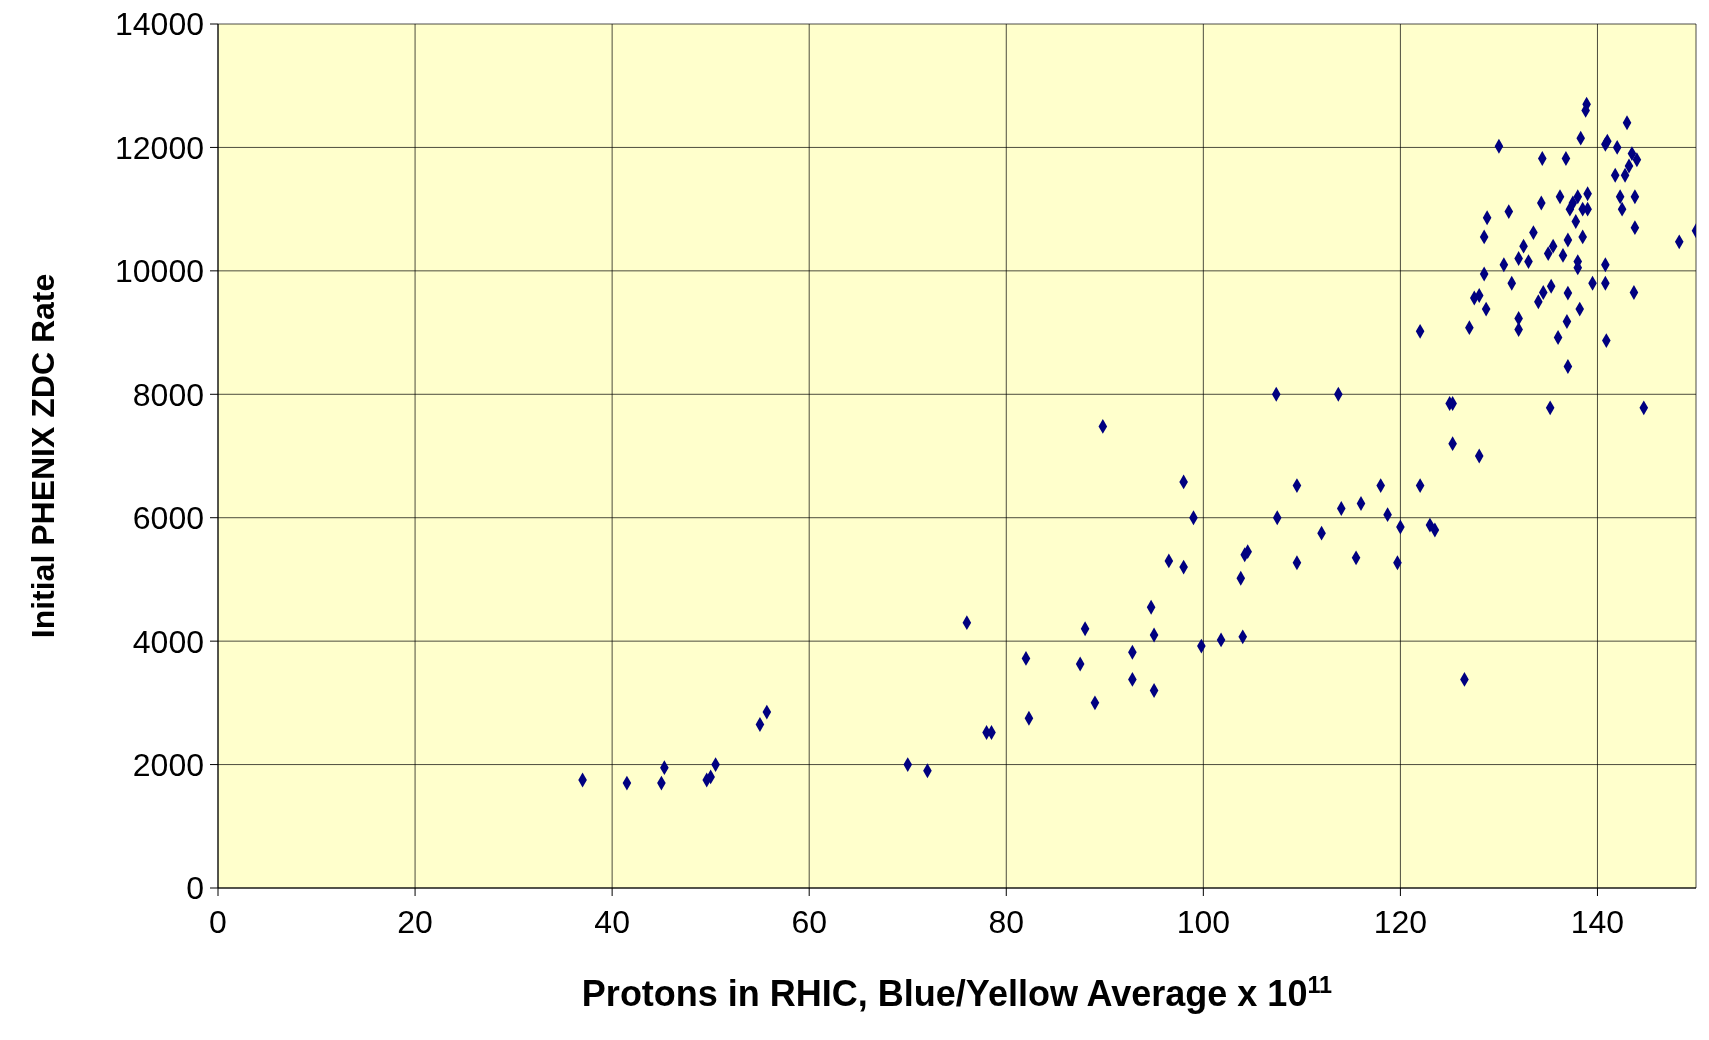  I want to click on y-tick-label: 6000, so click(168, 518).